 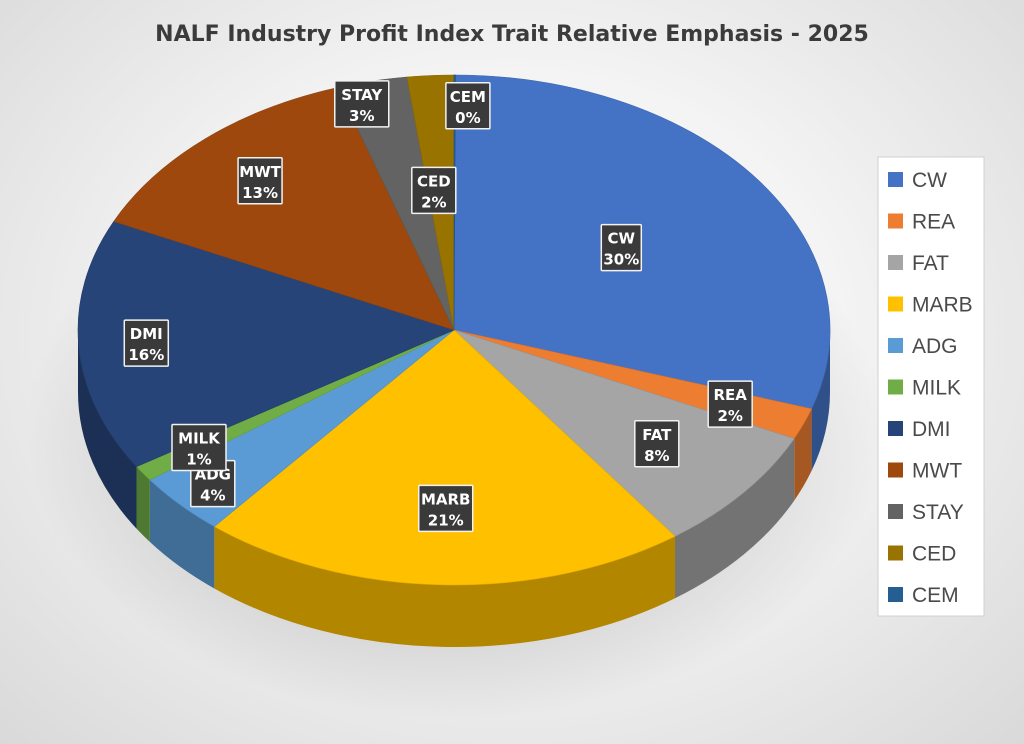 I want to click on legend-item-mwt: MWT, so click(x=925, y=471).